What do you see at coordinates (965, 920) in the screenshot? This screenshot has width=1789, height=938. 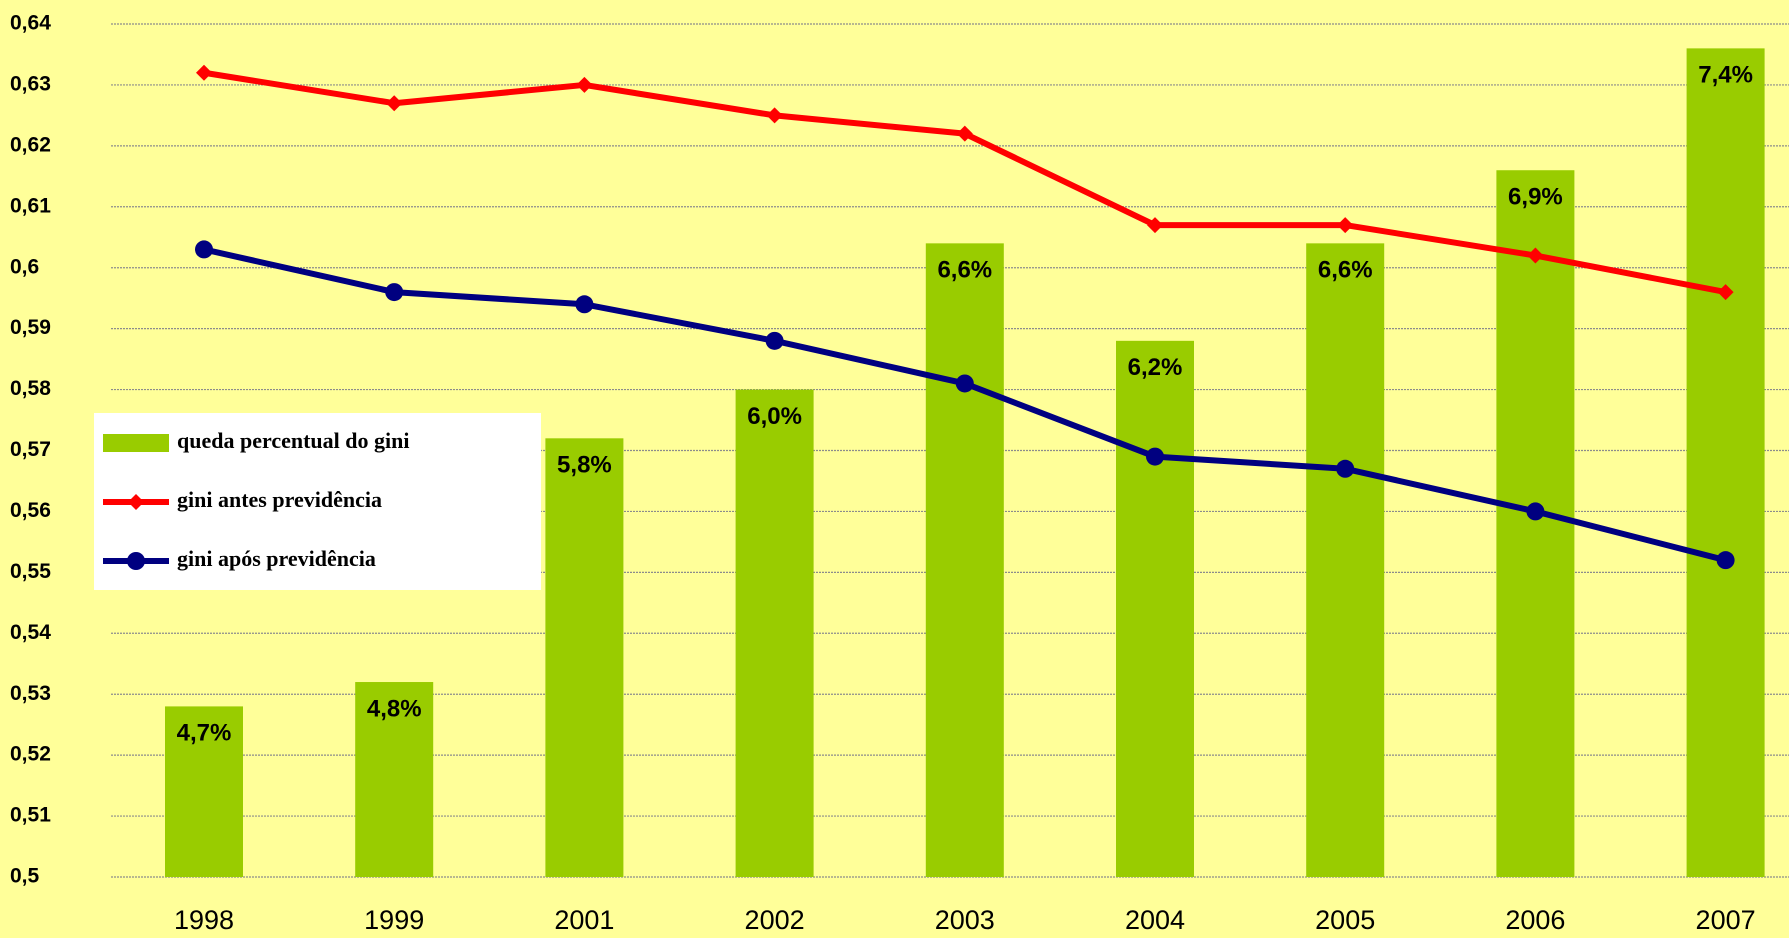 I see `x-tick-label: 2003` at bounding box center [965, 920].